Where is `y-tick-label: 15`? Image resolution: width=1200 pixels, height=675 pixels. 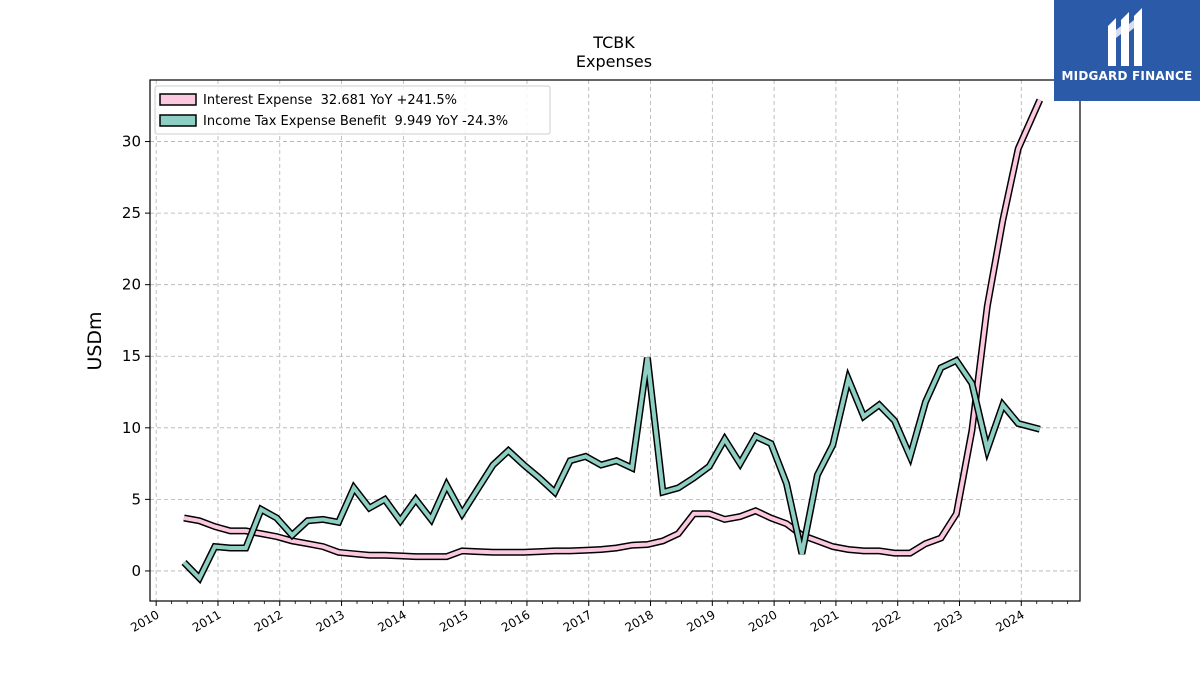
y-tick-label: 15 is located at coordinates (131, 356).